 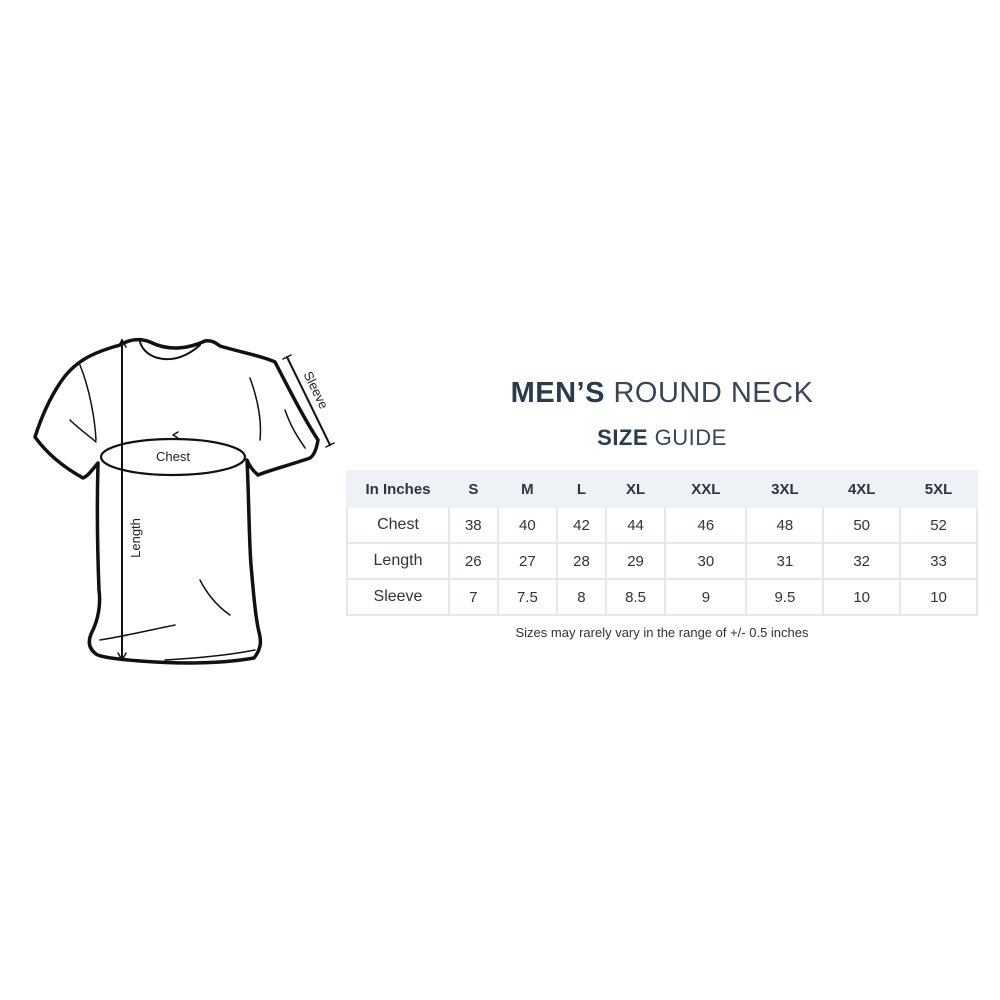 I want to click on title-bold: MEN’S, so click(x=557, y=393).